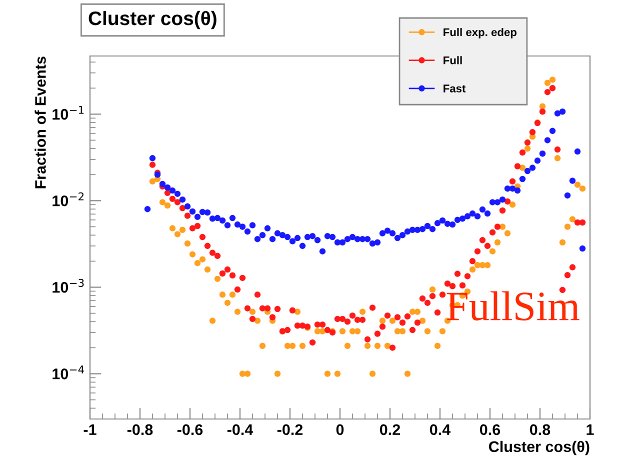 Image resolution: width=618 pixels, height=458 pixels. Describe the element at coordinates (440, 430) in the screenshot. I see `x-tick-label: 0.4` at that location.